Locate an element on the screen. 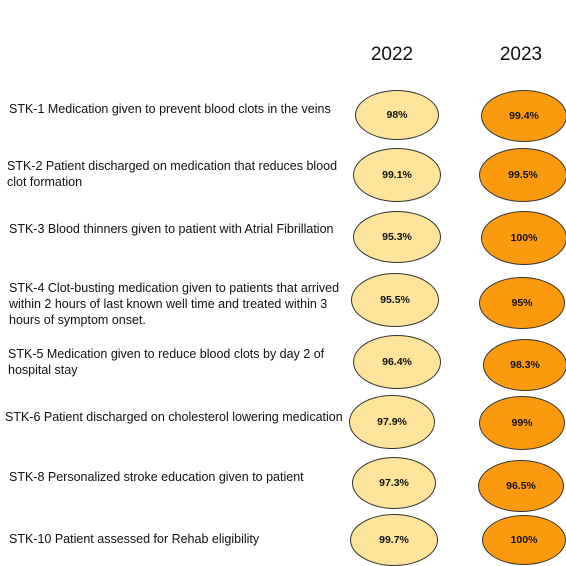 The height and width of the screenshot is (566, 566). year-header-2023: 2023 is located at coordinates (521, 54).